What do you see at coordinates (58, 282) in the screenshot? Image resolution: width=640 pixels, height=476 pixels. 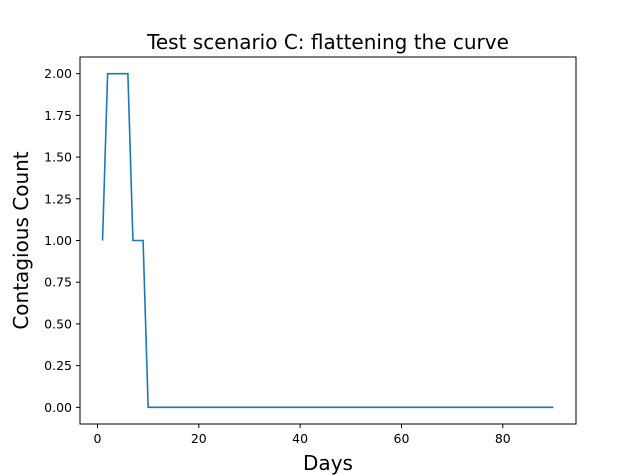 I see `y-tick-label: 0.75` at bounding box center [58, 282].